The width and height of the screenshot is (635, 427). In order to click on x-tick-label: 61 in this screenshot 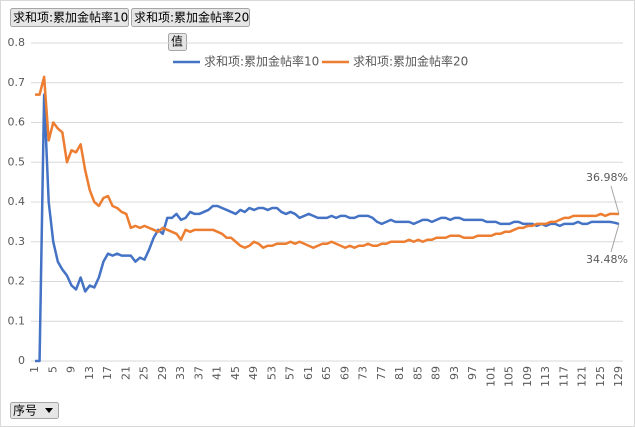, I will do `click(308, 373)`.